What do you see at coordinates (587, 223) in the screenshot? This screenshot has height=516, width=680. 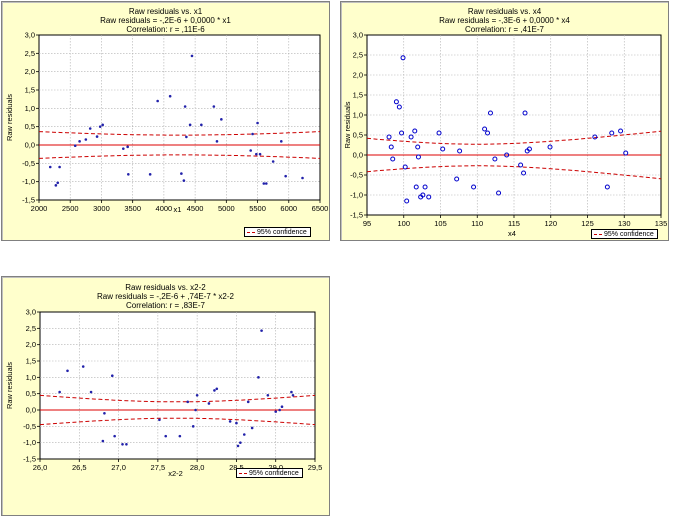 I see `x-tick-label: 125` at bounding box center [587, 223].